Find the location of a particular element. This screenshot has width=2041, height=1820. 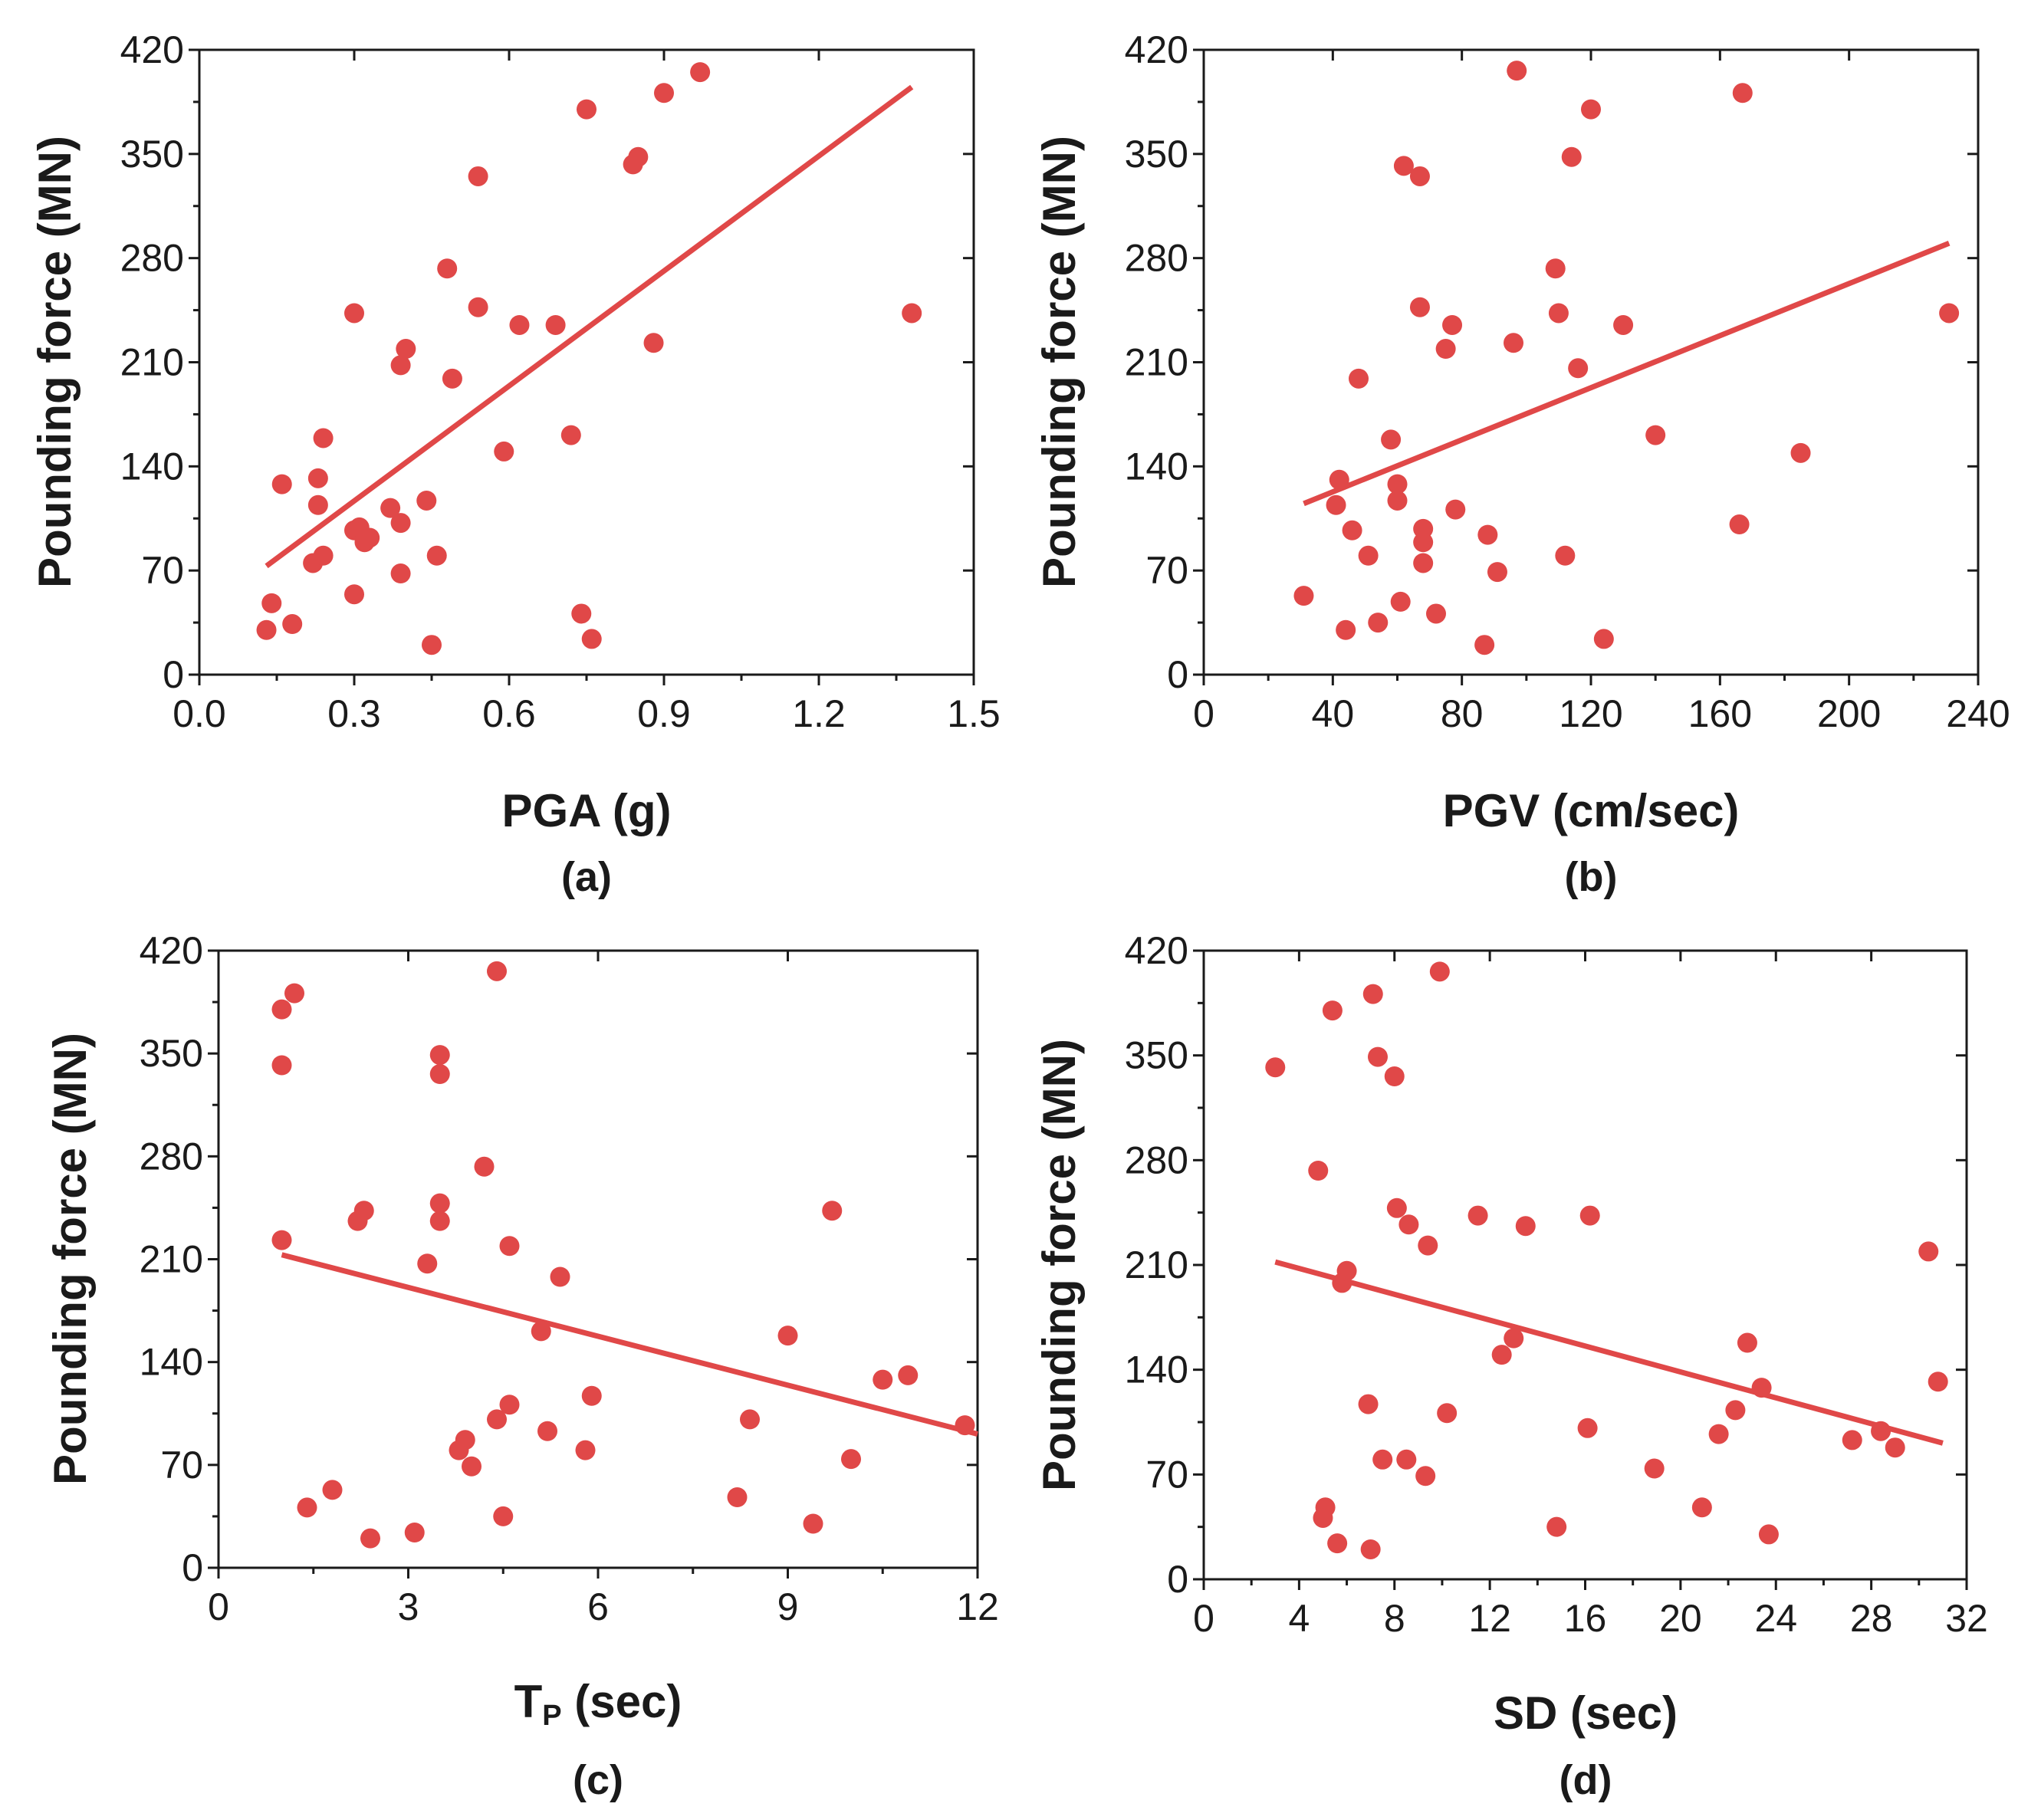

x-tick-label: 3 is located at coordinates (409, 1606).